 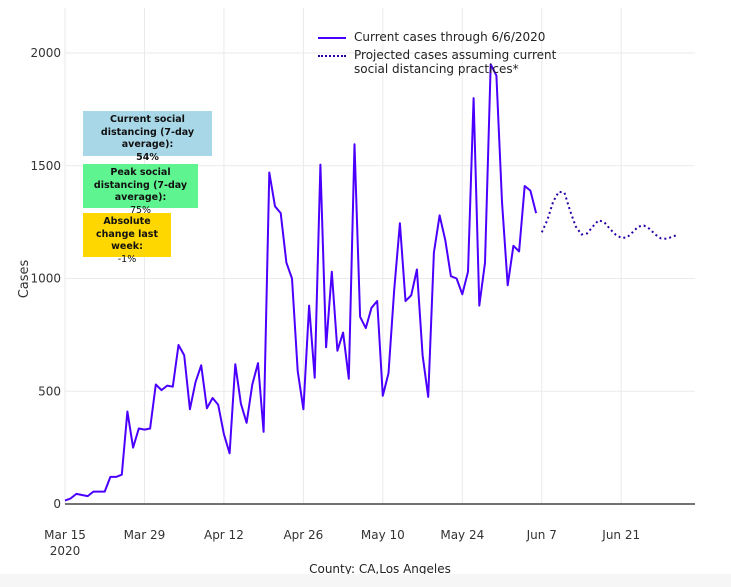 What do you see at coordinates (45, 166) in the screenshot?
I see `y-tick-label: 1500` at bounding box center [45, 166].